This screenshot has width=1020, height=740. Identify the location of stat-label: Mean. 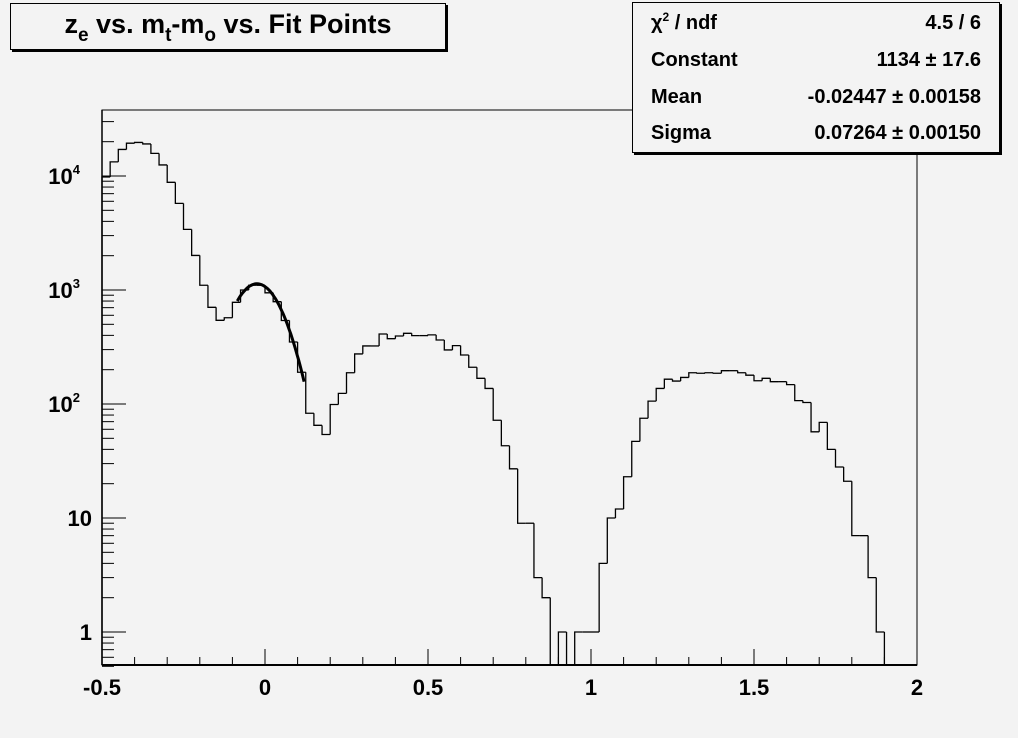
(677, 97).